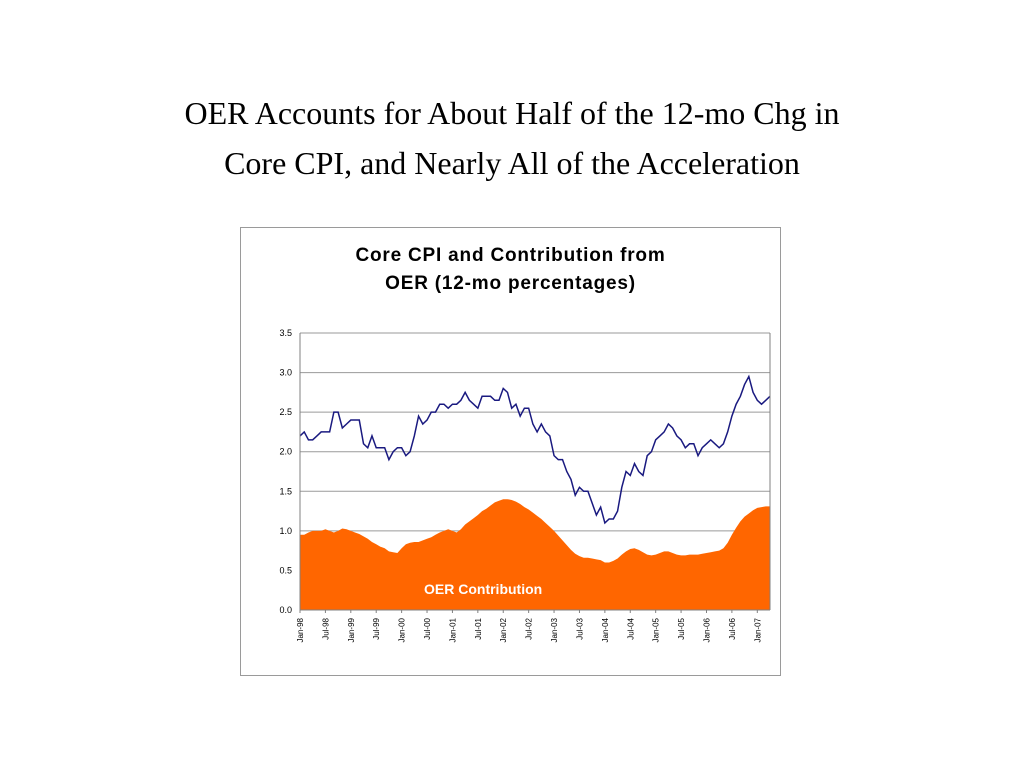 This screenshot has height=768, width=1024. I want to click on x-tick-label: Jul-05, so click(681, 628).